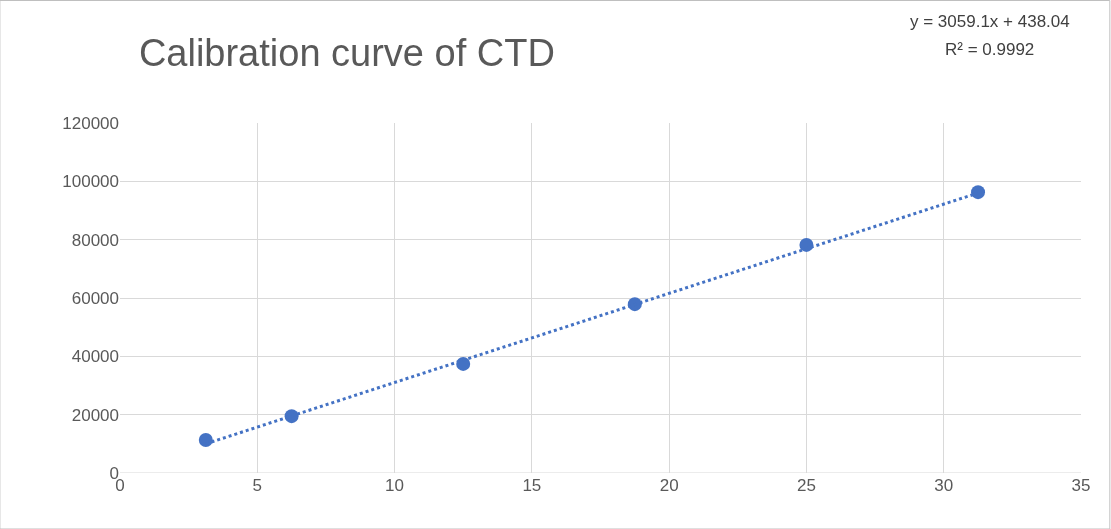 Image resolution: width=1111 pixels, height=529 pixels. Describe the element at coordinates (90, 182) in the screenshot. I see `y-tick-label: 100000` at that location.